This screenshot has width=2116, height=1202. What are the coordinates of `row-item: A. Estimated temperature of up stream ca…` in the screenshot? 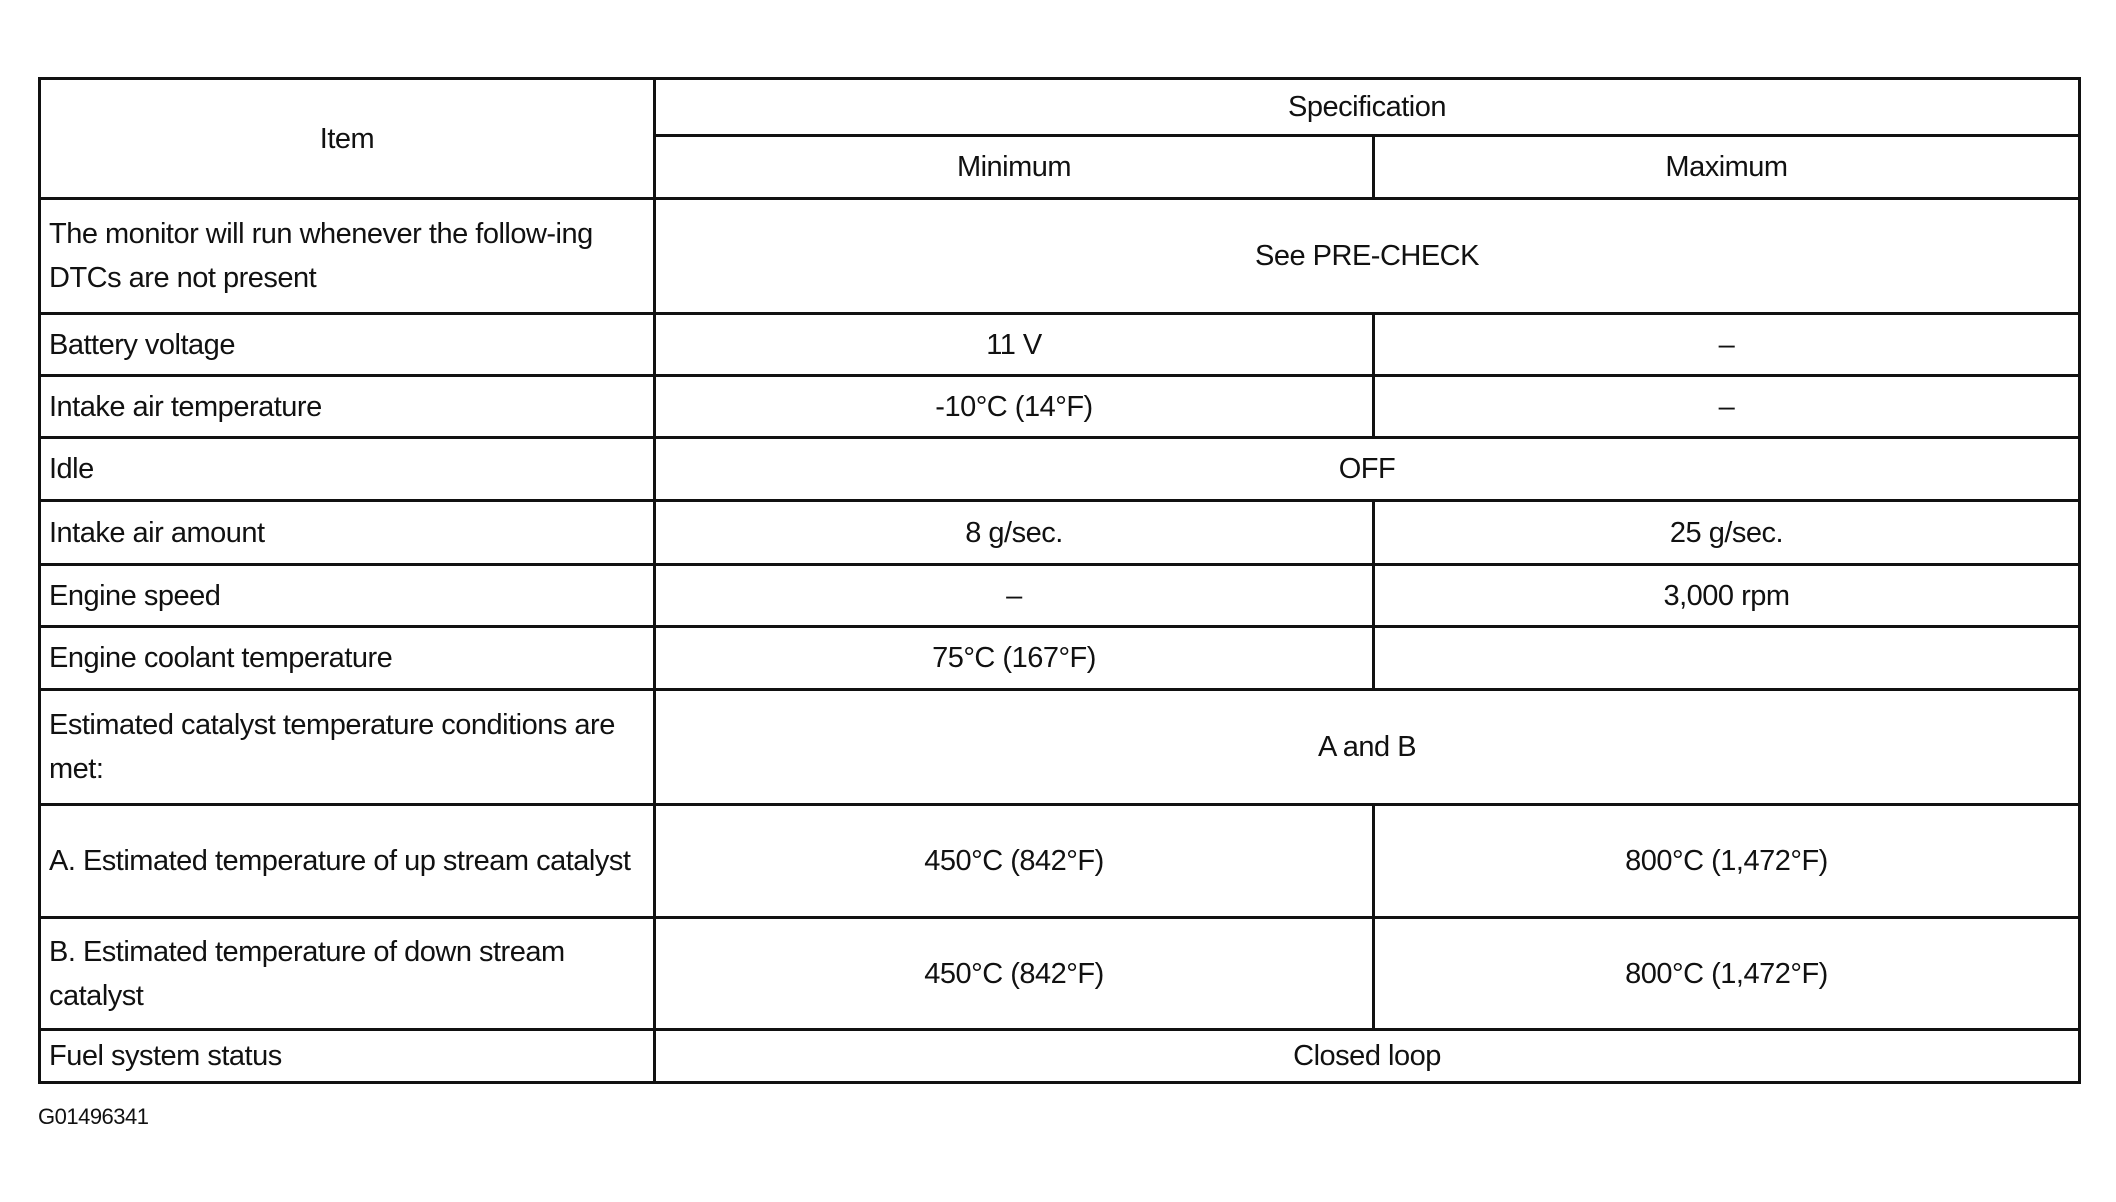 It's located at (347, 861).